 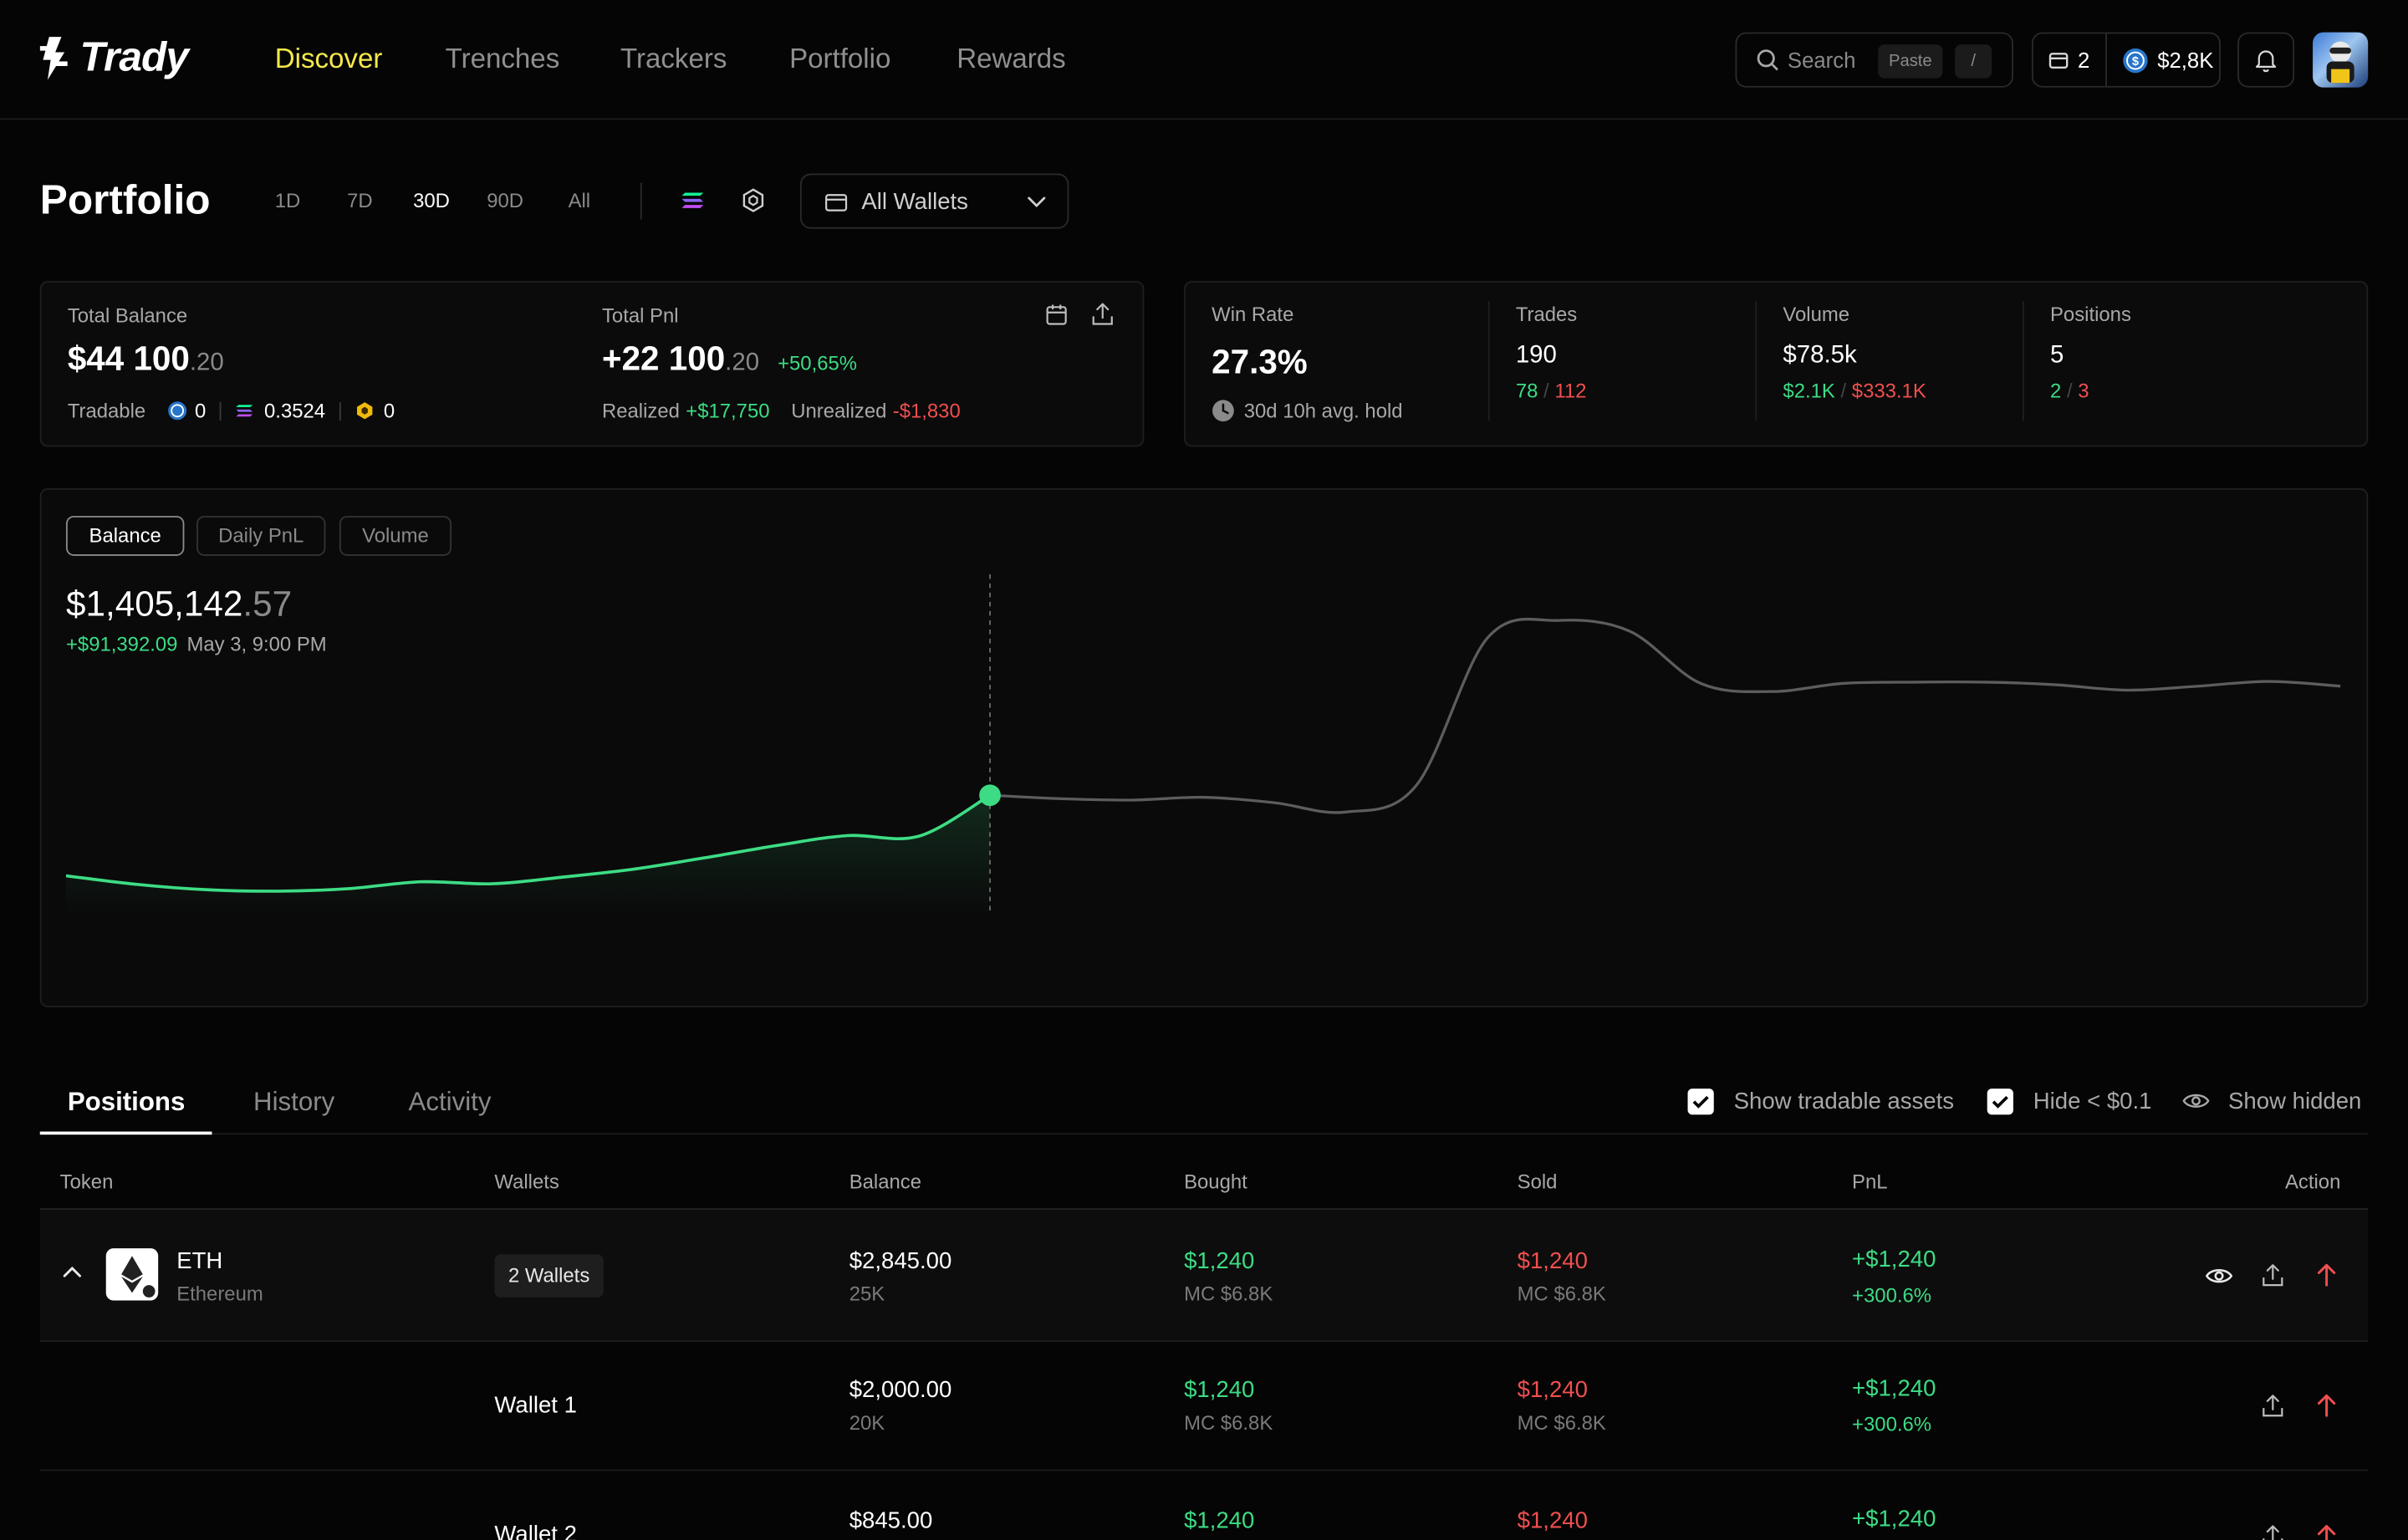 What do you see at coordinates (527, 1182) in the screenshot?
I see `col-wallets: Wallets` at bounding box center [527, 1182].